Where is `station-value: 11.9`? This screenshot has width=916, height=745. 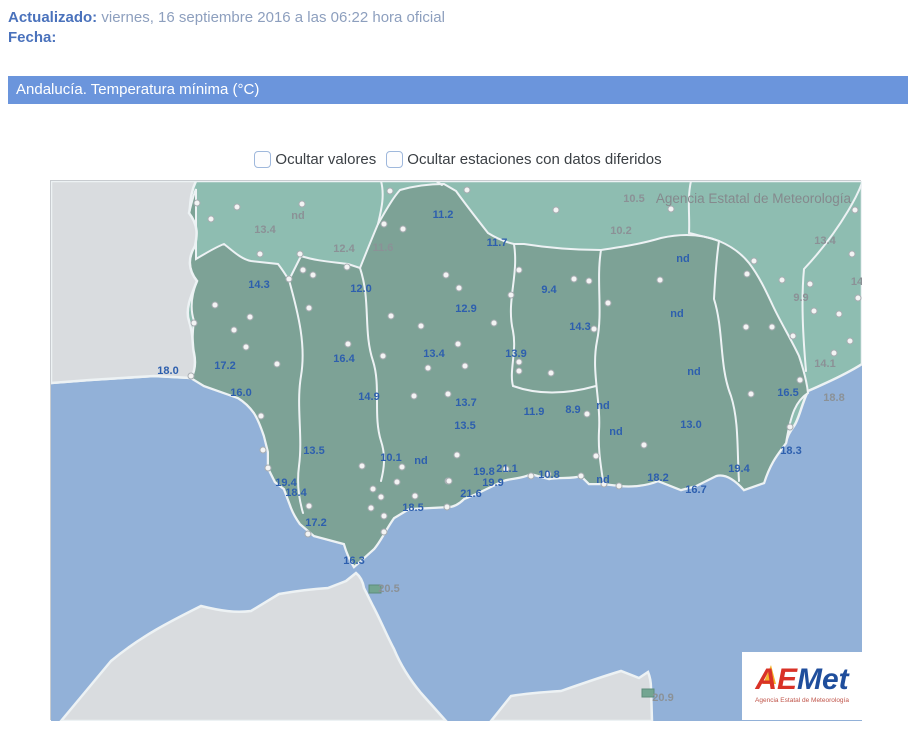 station-value: 11.9 is located at coordinates (534, 412).